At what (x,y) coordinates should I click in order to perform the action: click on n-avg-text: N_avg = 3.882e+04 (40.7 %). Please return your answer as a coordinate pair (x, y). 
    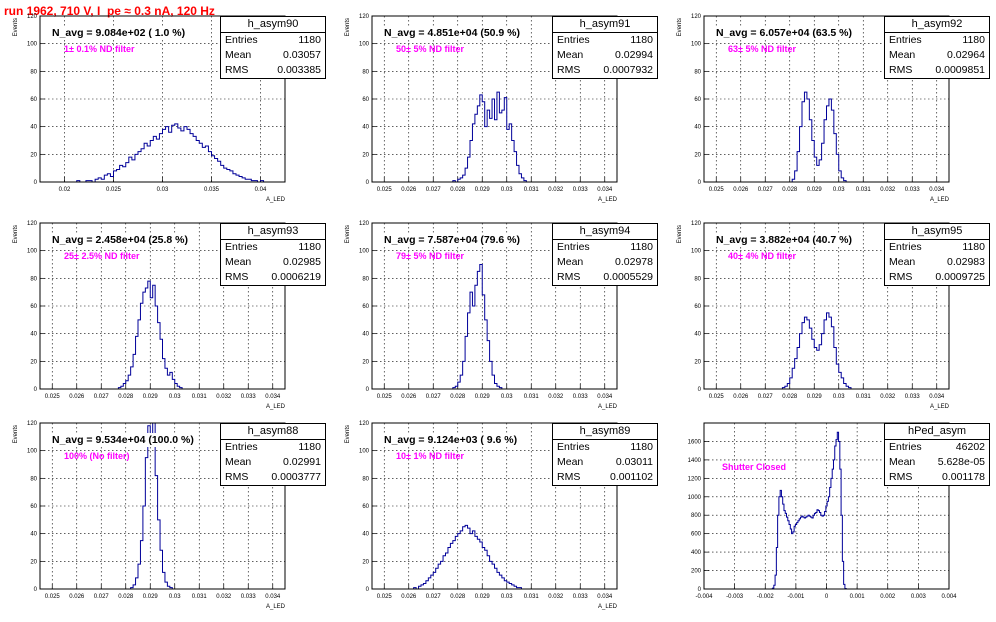
    Looking at the image, I should click on (784, 240).